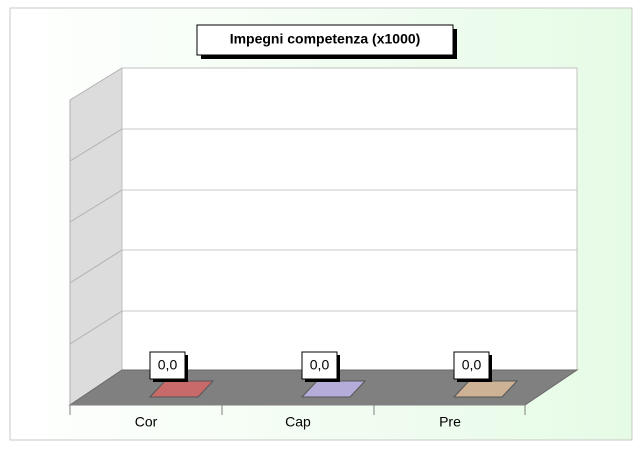  I want to click on side-wall, so click(96, 236).